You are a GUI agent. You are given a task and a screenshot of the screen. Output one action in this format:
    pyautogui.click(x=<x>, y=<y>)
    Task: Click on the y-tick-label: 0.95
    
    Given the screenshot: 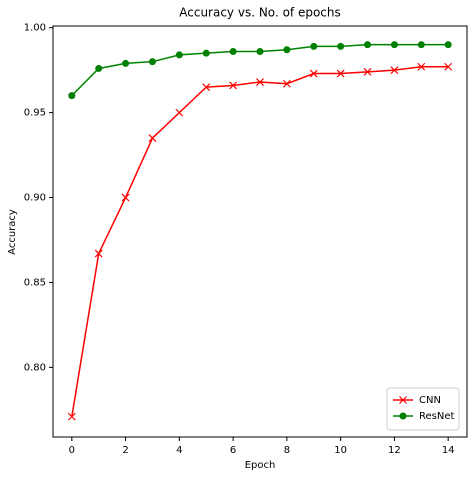 What is the action you would take?
    pyautogui.click(x=35, y=113)
    